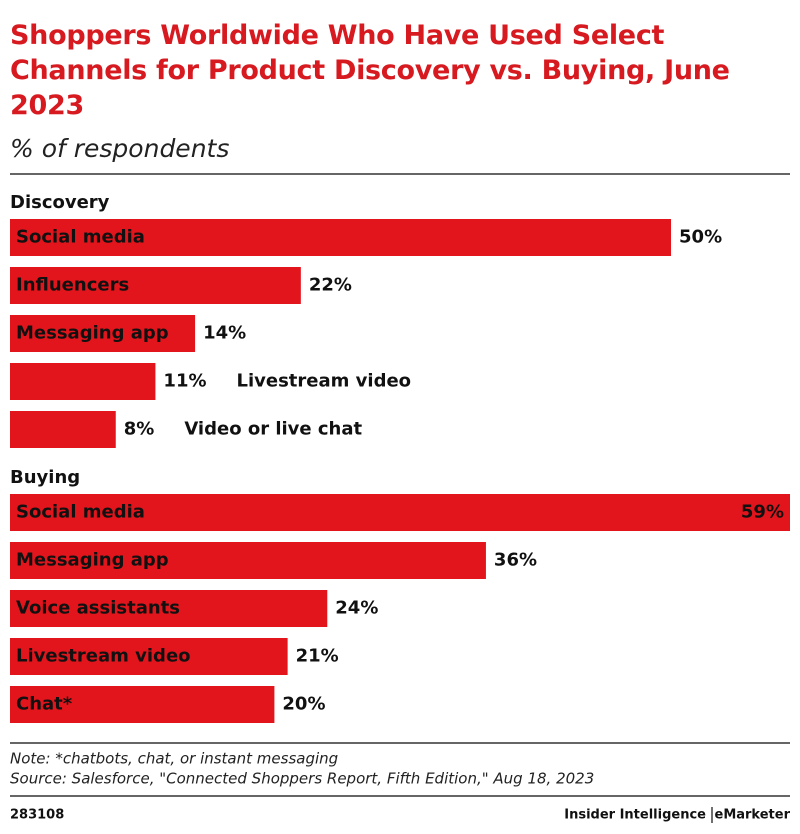 The width and height of the screenshot is (800, 834). What do you see at coordinates (303, 704) in the screenshot?
I see `value-label: 20%` at bounding box center [303, 704].